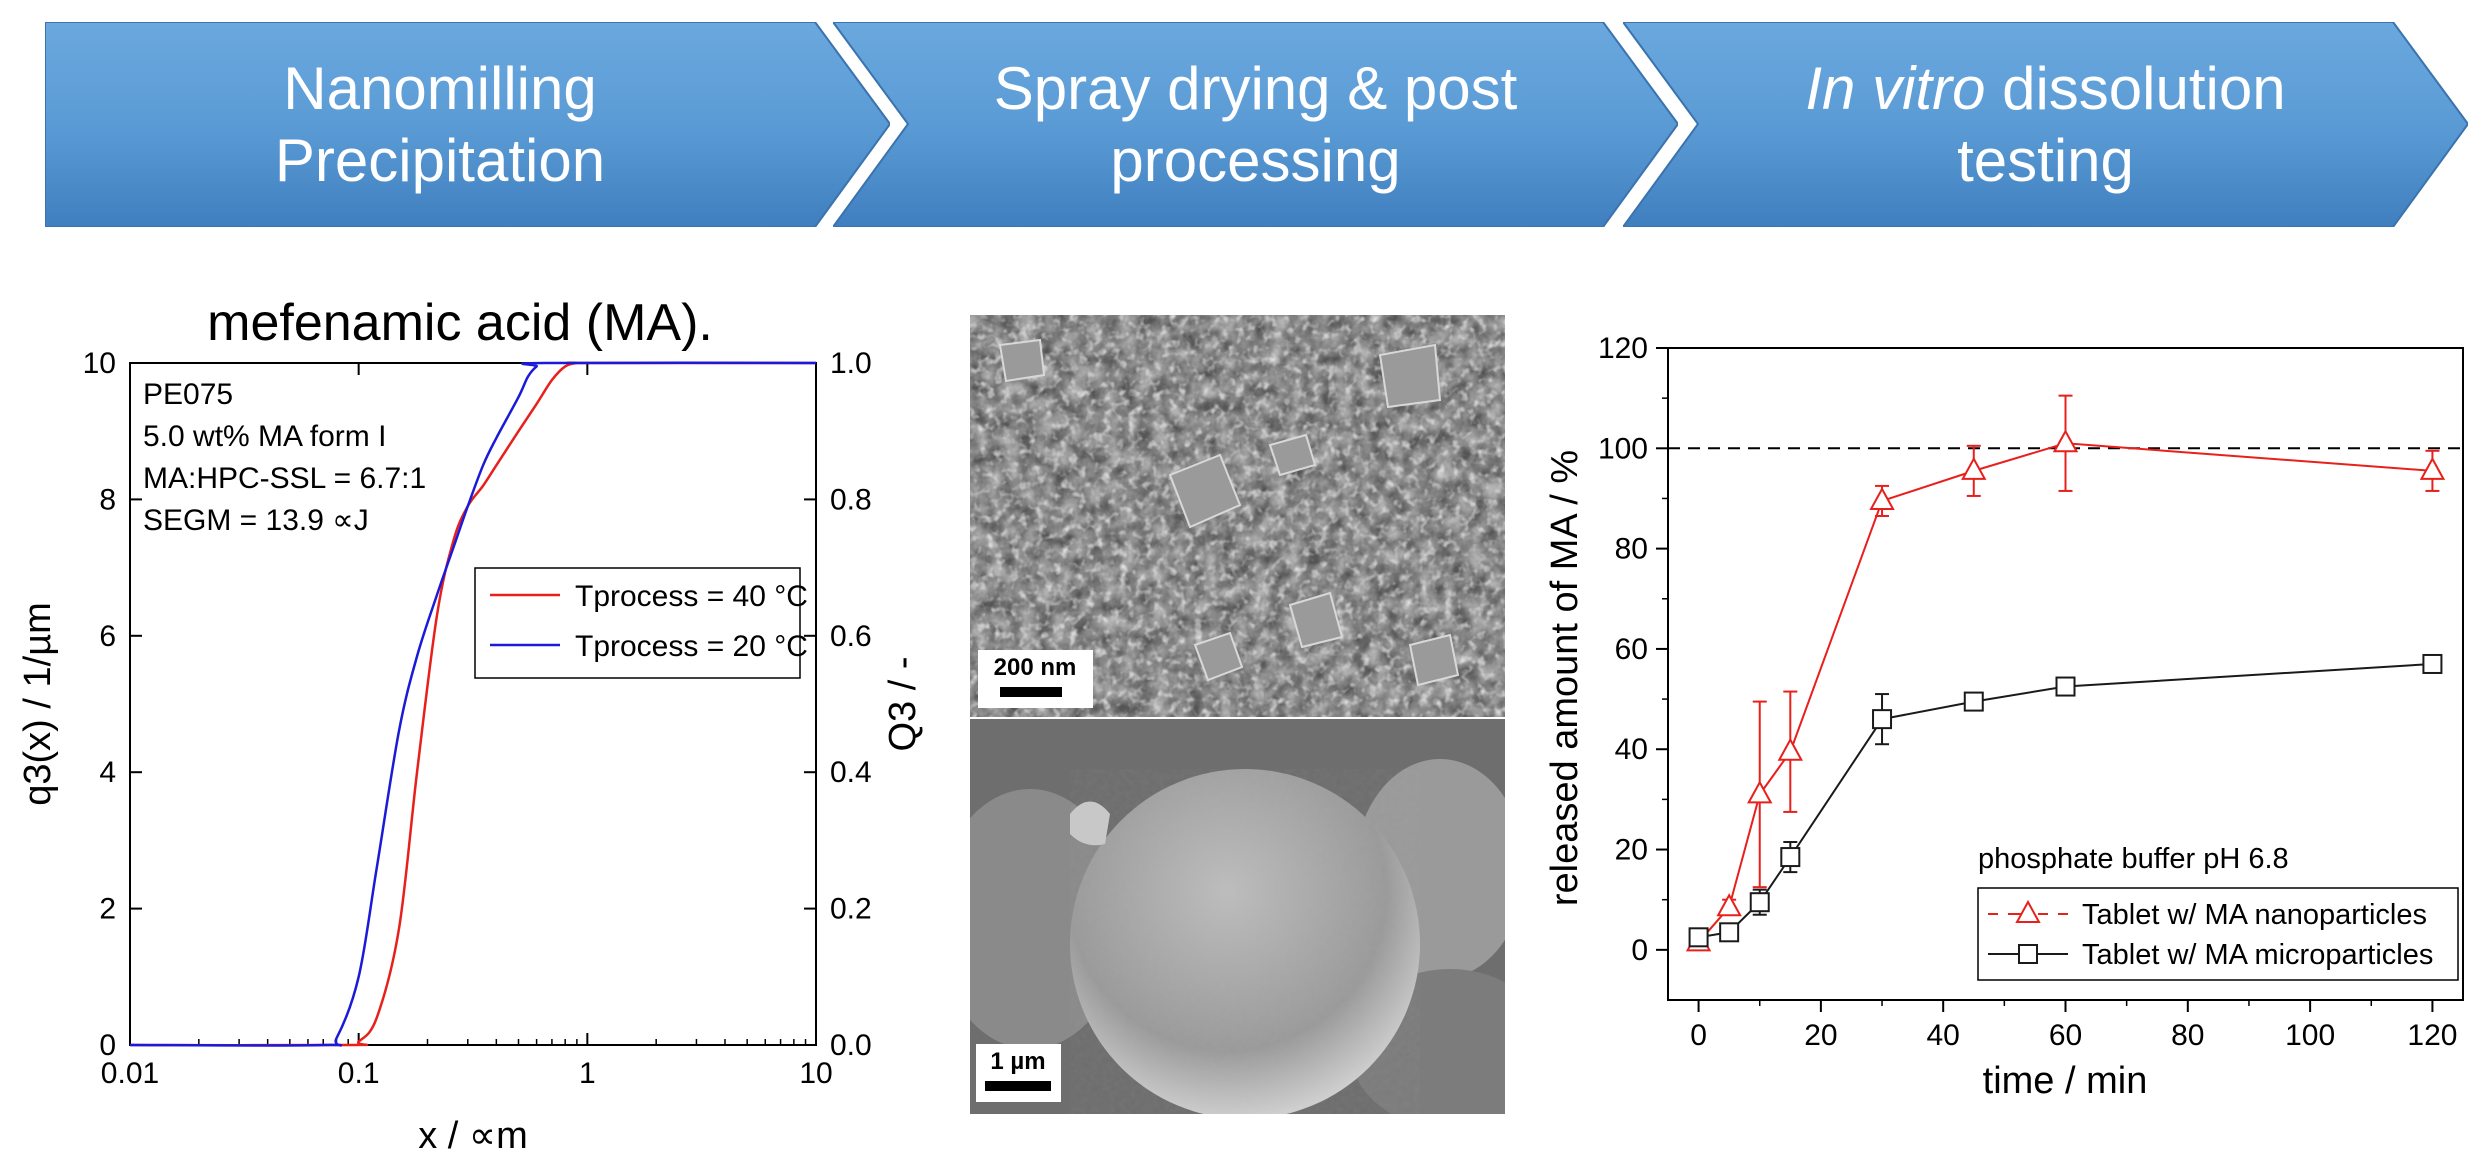 This screenshot has height=1175, width=2487. I want to click on y2-tick-label: 0.4, so click(851, 772).